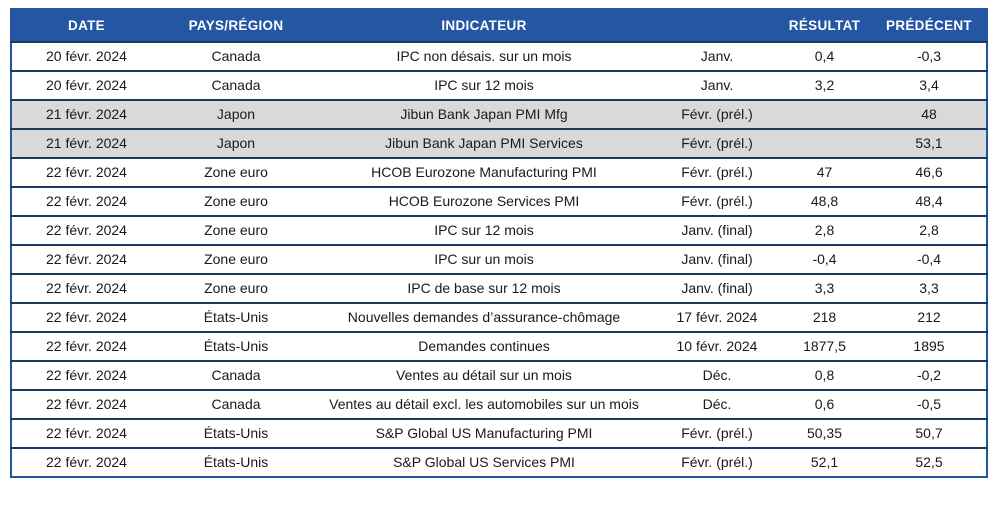 This screenshot has height=523, width=991. I want to click on cell-result: 52,1, so click(824, 462).